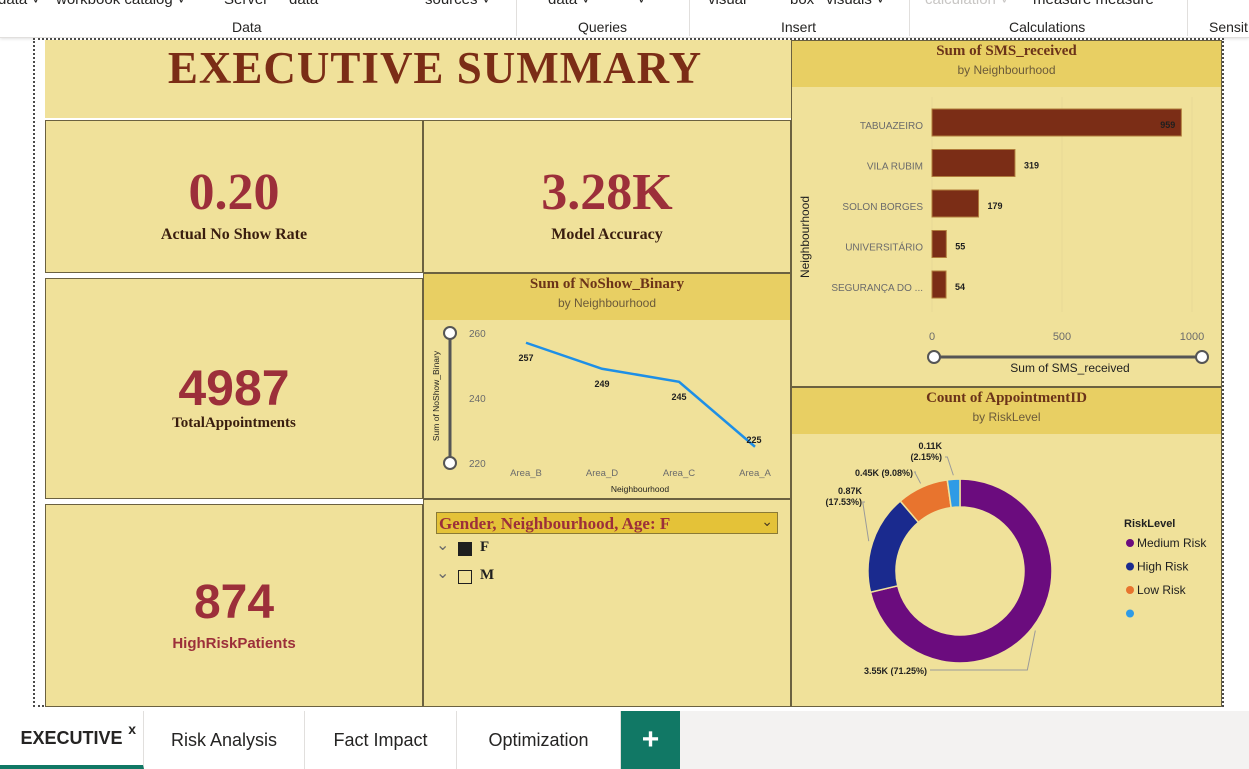 The width and height of the screenshot is (1249, 769). What do you see at coordinates (465, 577) in the screenshot?
I see `checkbox-unchecked` at bounding box center [465, 577].